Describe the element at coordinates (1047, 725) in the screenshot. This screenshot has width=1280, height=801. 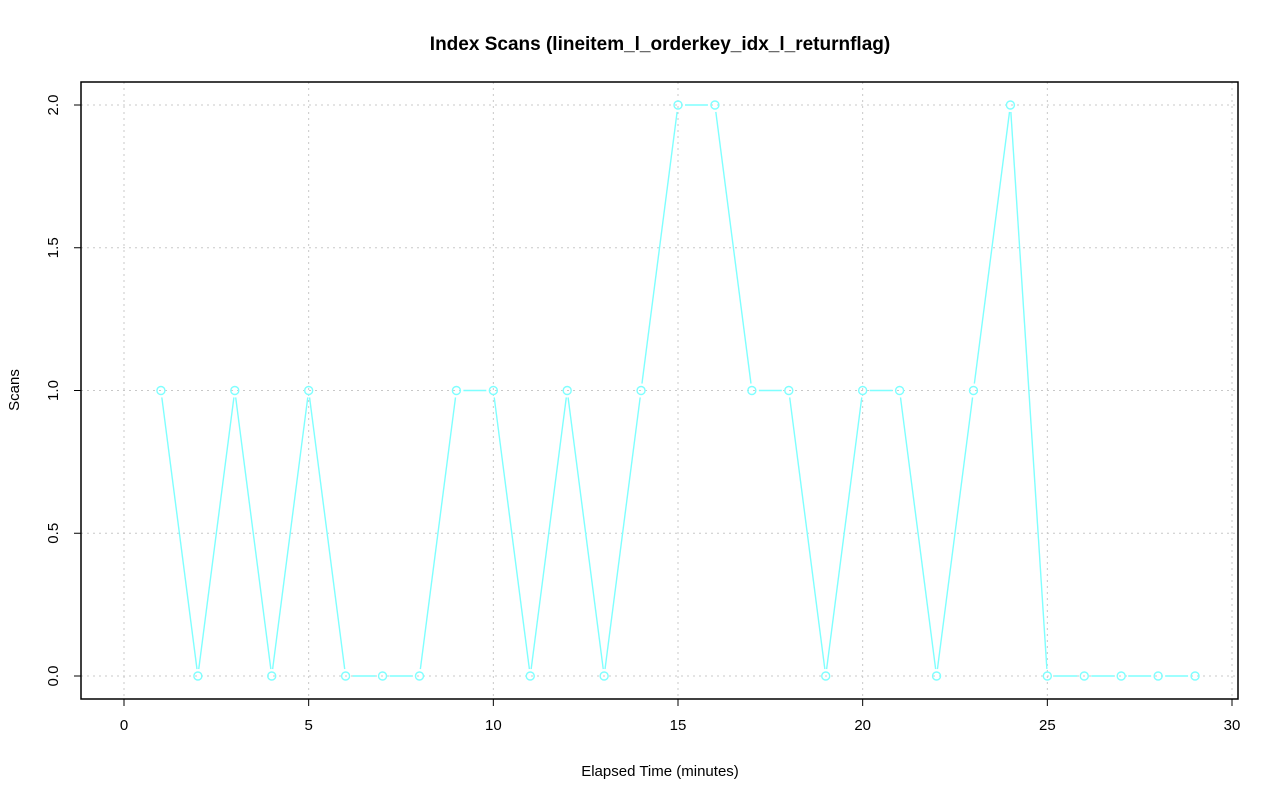
I see `x-tick-label: 25` at that location.